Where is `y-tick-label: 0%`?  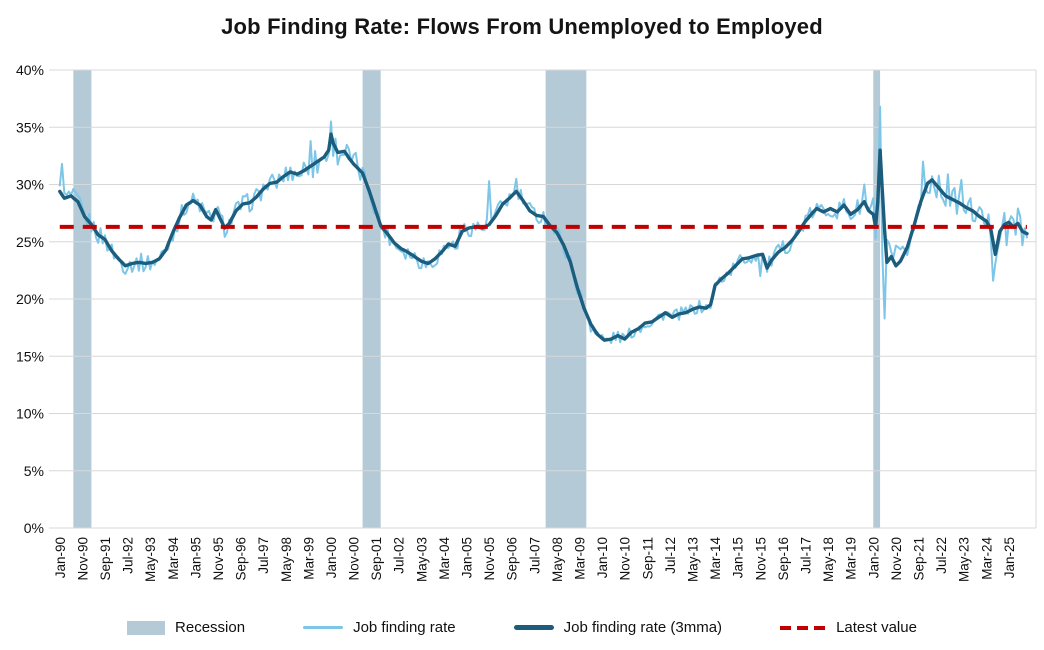
y-tick-label: 0% is located at coordinates (34, 528).